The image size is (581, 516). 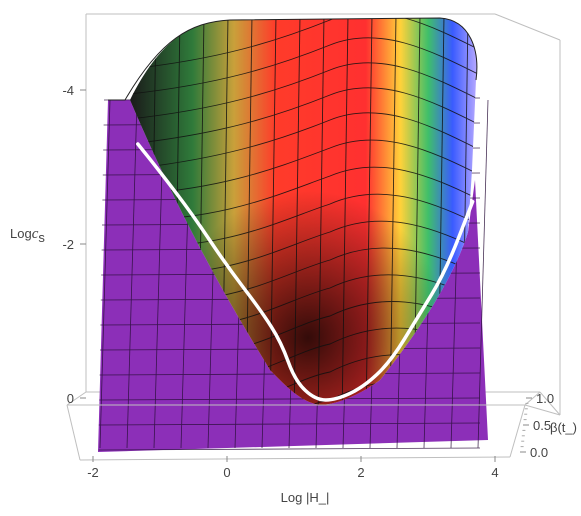 I want to click on surface-outline, so click(x=293, y=59).